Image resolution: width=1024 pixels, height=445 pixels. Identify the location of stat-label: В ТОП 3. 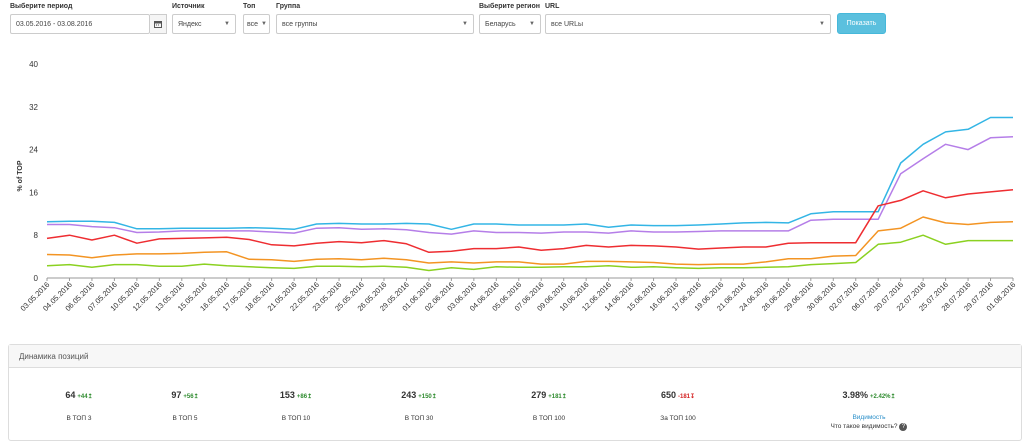
(79, 418).